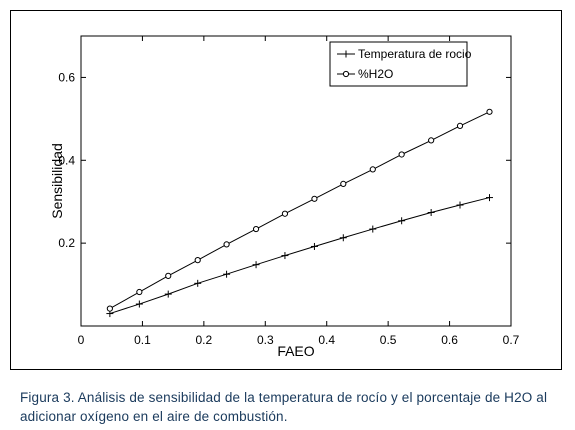 The width and height of the screenshot is (575, 430). Describe the element at coordinates (511, 340) in the screenshot. I see `x-tick-label: 0.7` at that location.